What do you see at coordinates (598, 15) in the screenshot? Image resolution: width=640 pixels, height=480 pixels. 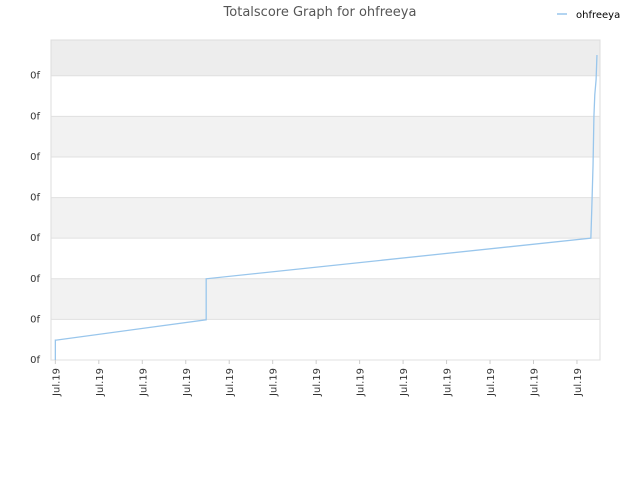 I see `legend-label: ohfreeya` at bounding box center [598, 15].